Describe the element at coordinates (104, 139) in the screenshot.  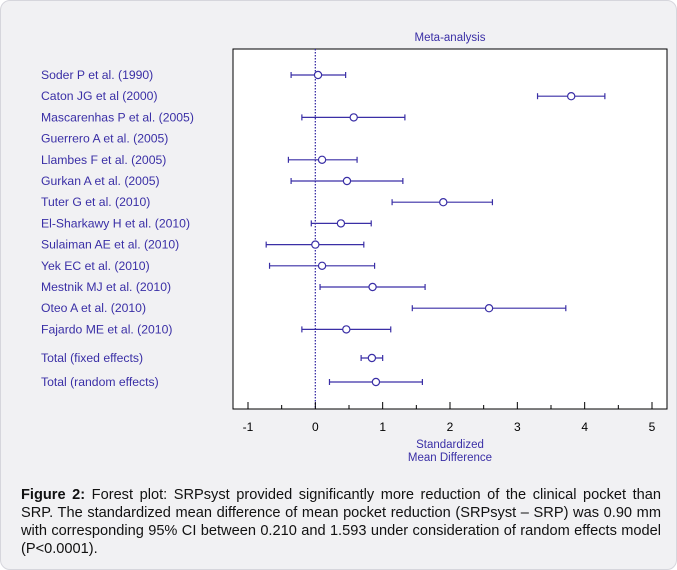
I see `study-label-3: Guerrero A et al. (2005)` at that location.